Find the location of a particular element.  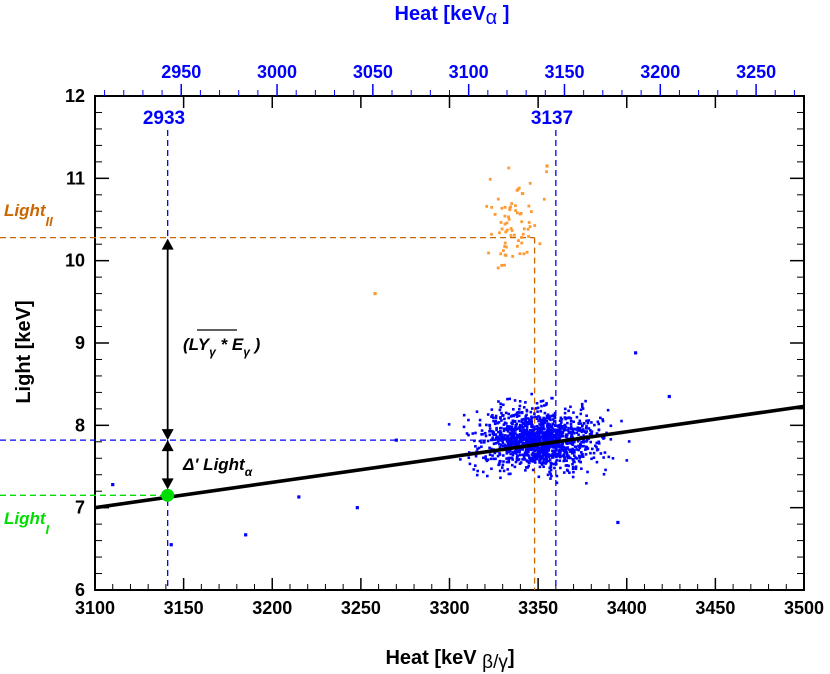

x-tick-label: 3450 is located at coordinates (715, 608).